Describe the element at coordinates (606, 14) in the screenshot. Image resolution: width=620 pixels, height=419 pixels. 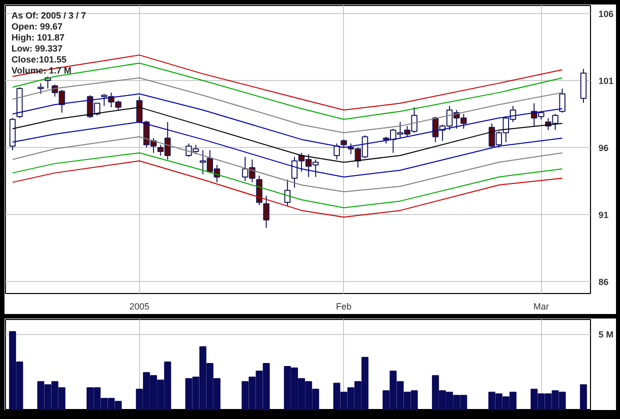
I see `y-tick-label: 106` at that location.